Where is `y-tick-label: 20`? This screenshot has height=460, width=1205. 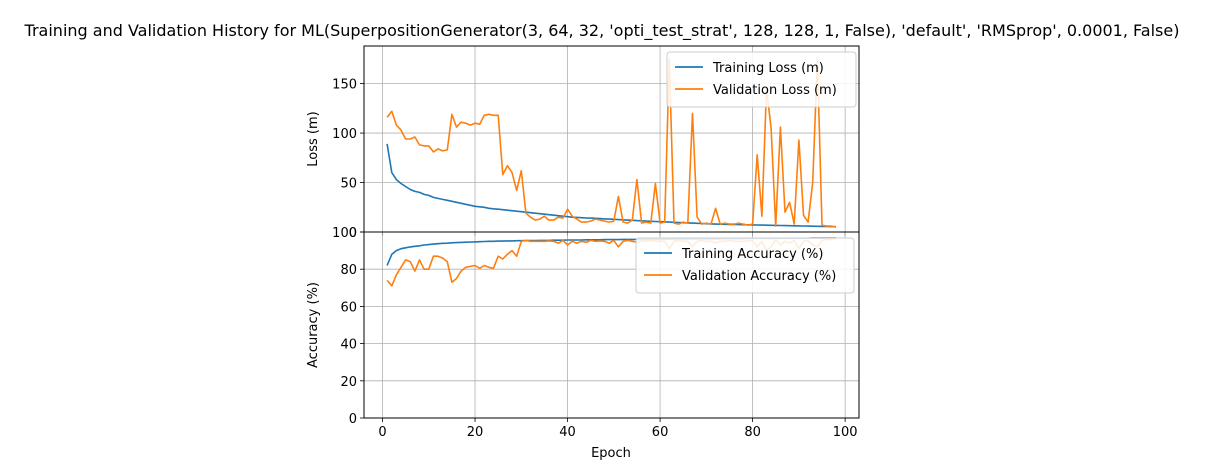
y-tick-label: 20 is located at coordinates (348, 382).